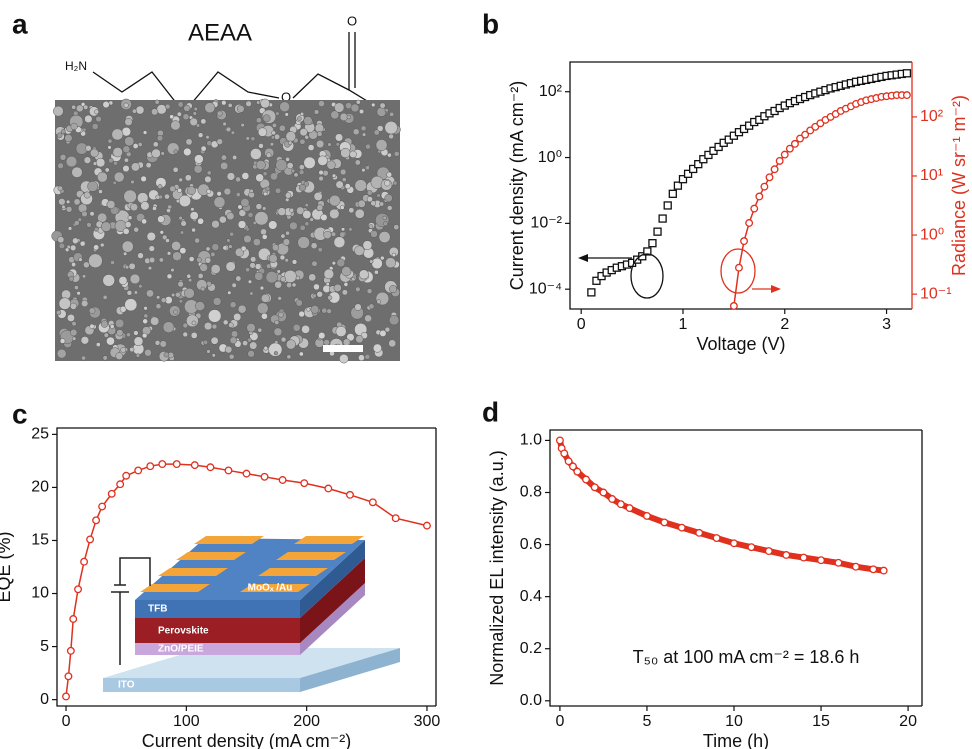 This screenshot has height=749, width=972. Describe the element at coordinates (550, 157) in the screenshot. I see `y-tick-label: 10⁰` at that location.